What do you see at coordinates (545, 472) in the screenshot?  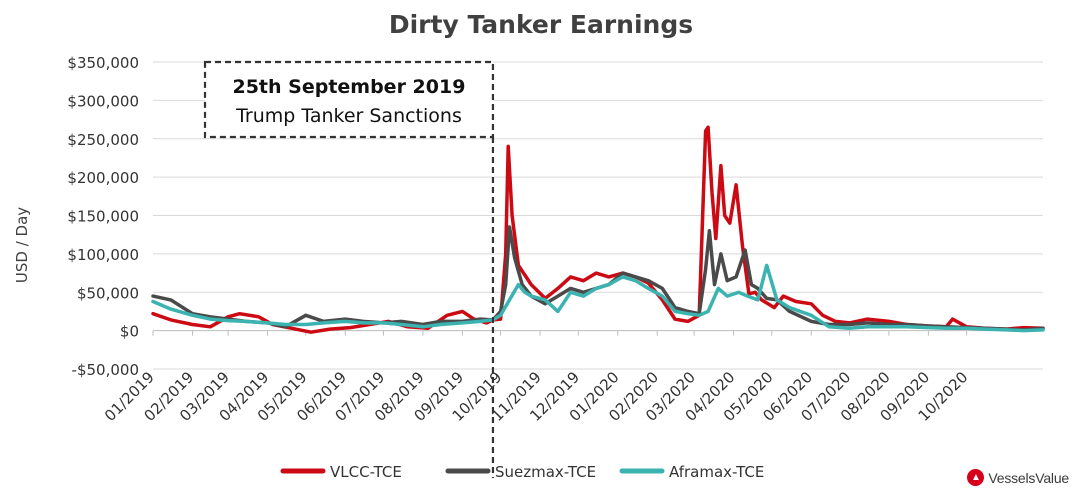 I see `legend-label-suezmax-tce: Suezmax-TCE` at bounding box center [545, 472].